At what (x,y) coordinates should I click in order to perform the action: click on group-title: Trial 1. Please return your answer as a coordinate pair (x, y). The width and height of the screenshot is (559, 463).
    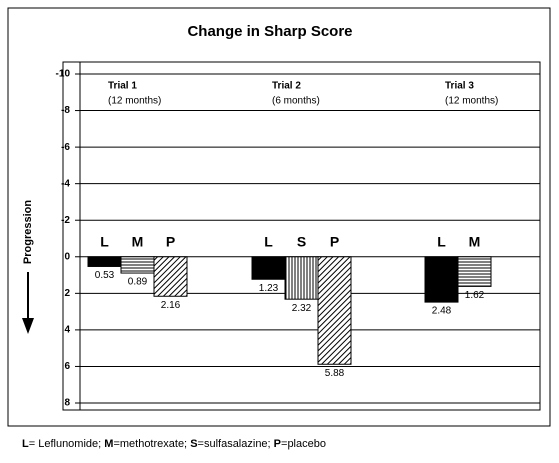
    Looking at the image, I should click on (122, 86).